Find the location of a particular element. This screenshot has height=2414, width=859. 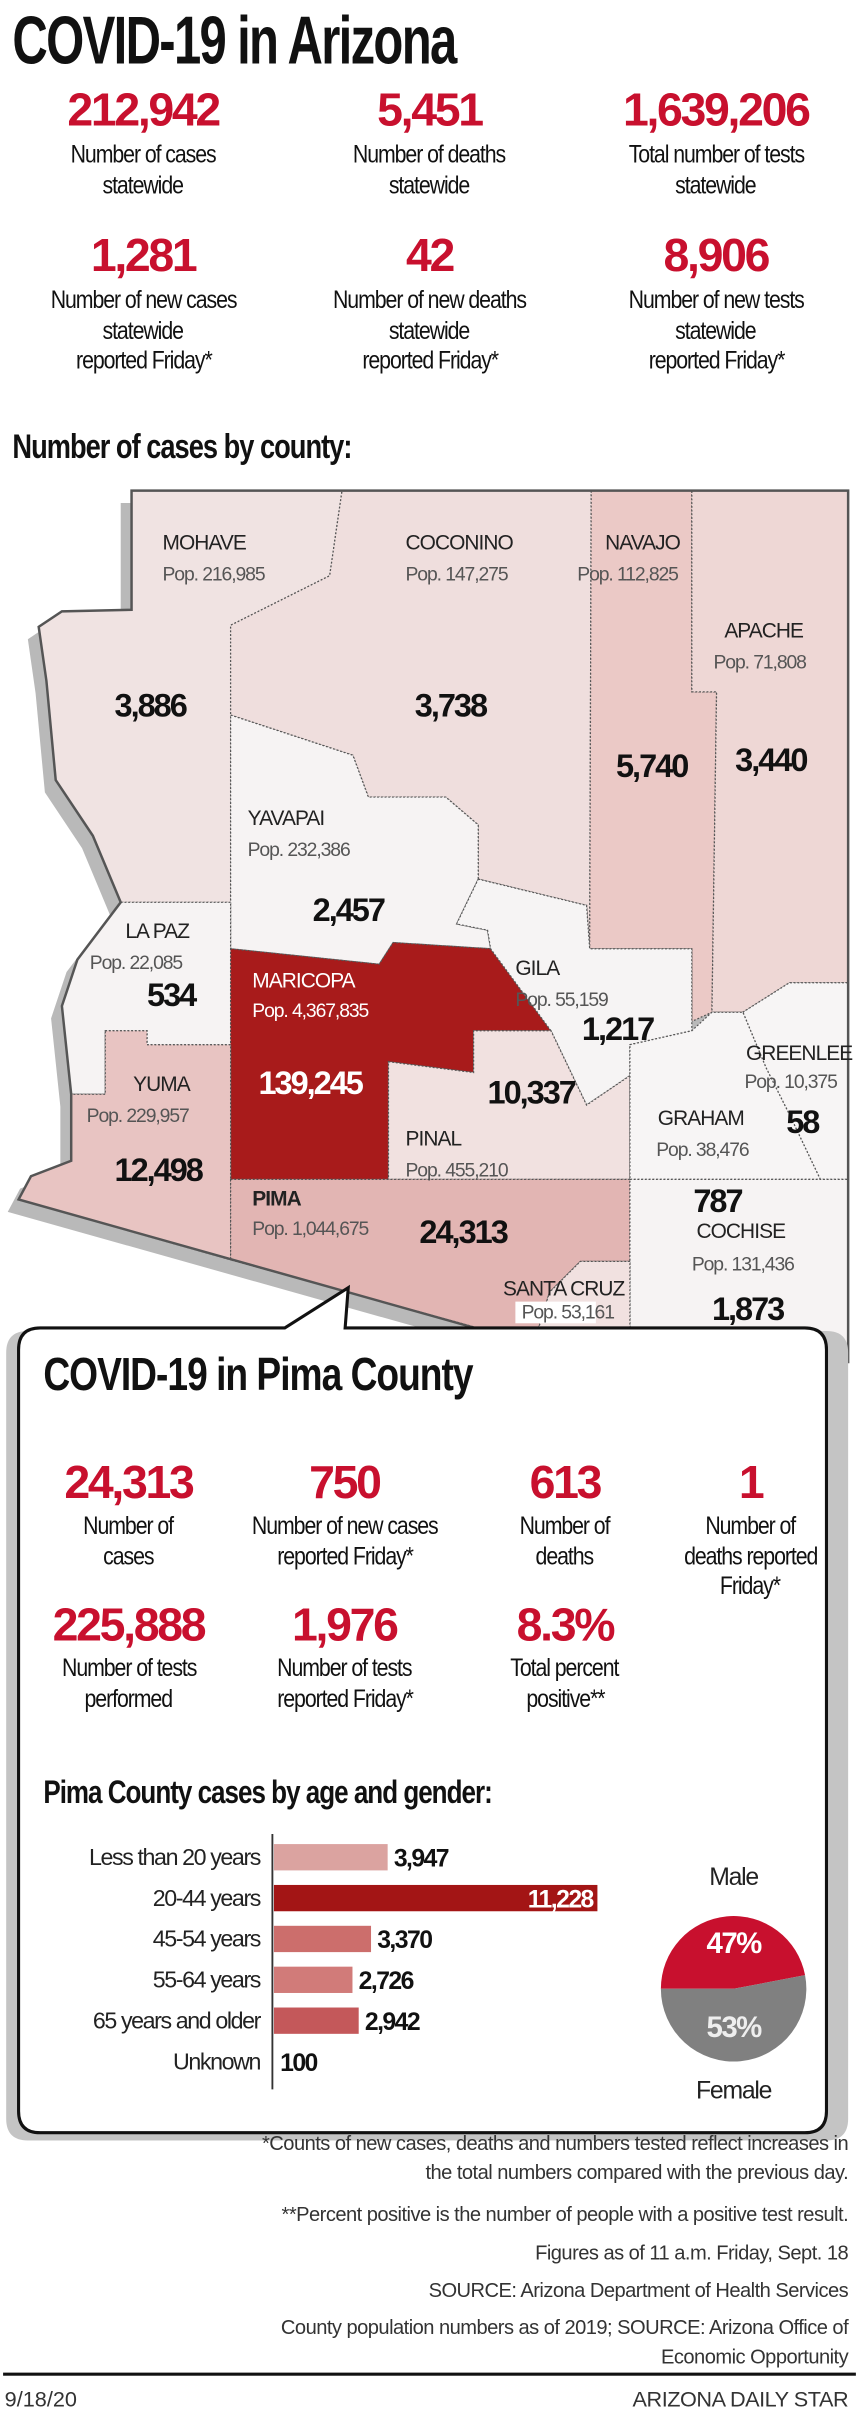

pima-stat: 1 Number of deaths reported Friday* is located at coordinates (750, 1530).